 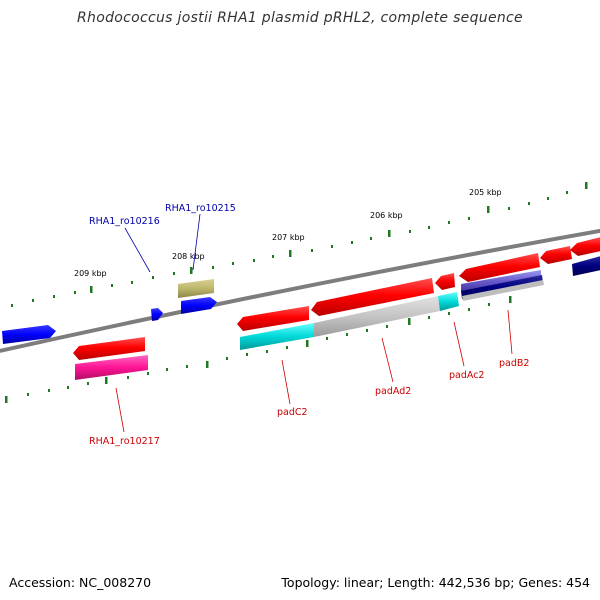 What do you see at coordinates (286, 382) in the screenshot?
I see `leader-padC2` at bounding box center [286, 382].